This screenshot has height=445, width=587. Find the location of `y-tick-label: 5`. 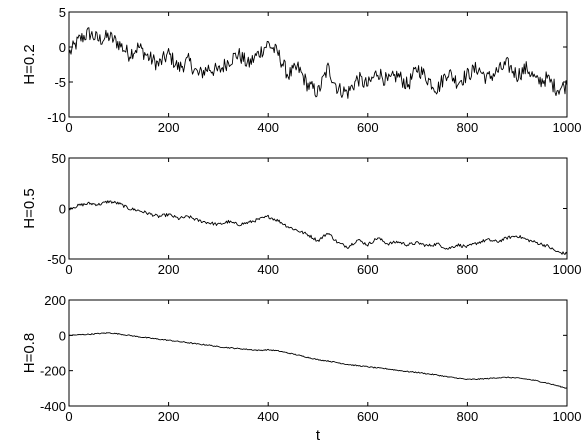

y-tick-label: 5 is located at coordinates (62, 12).